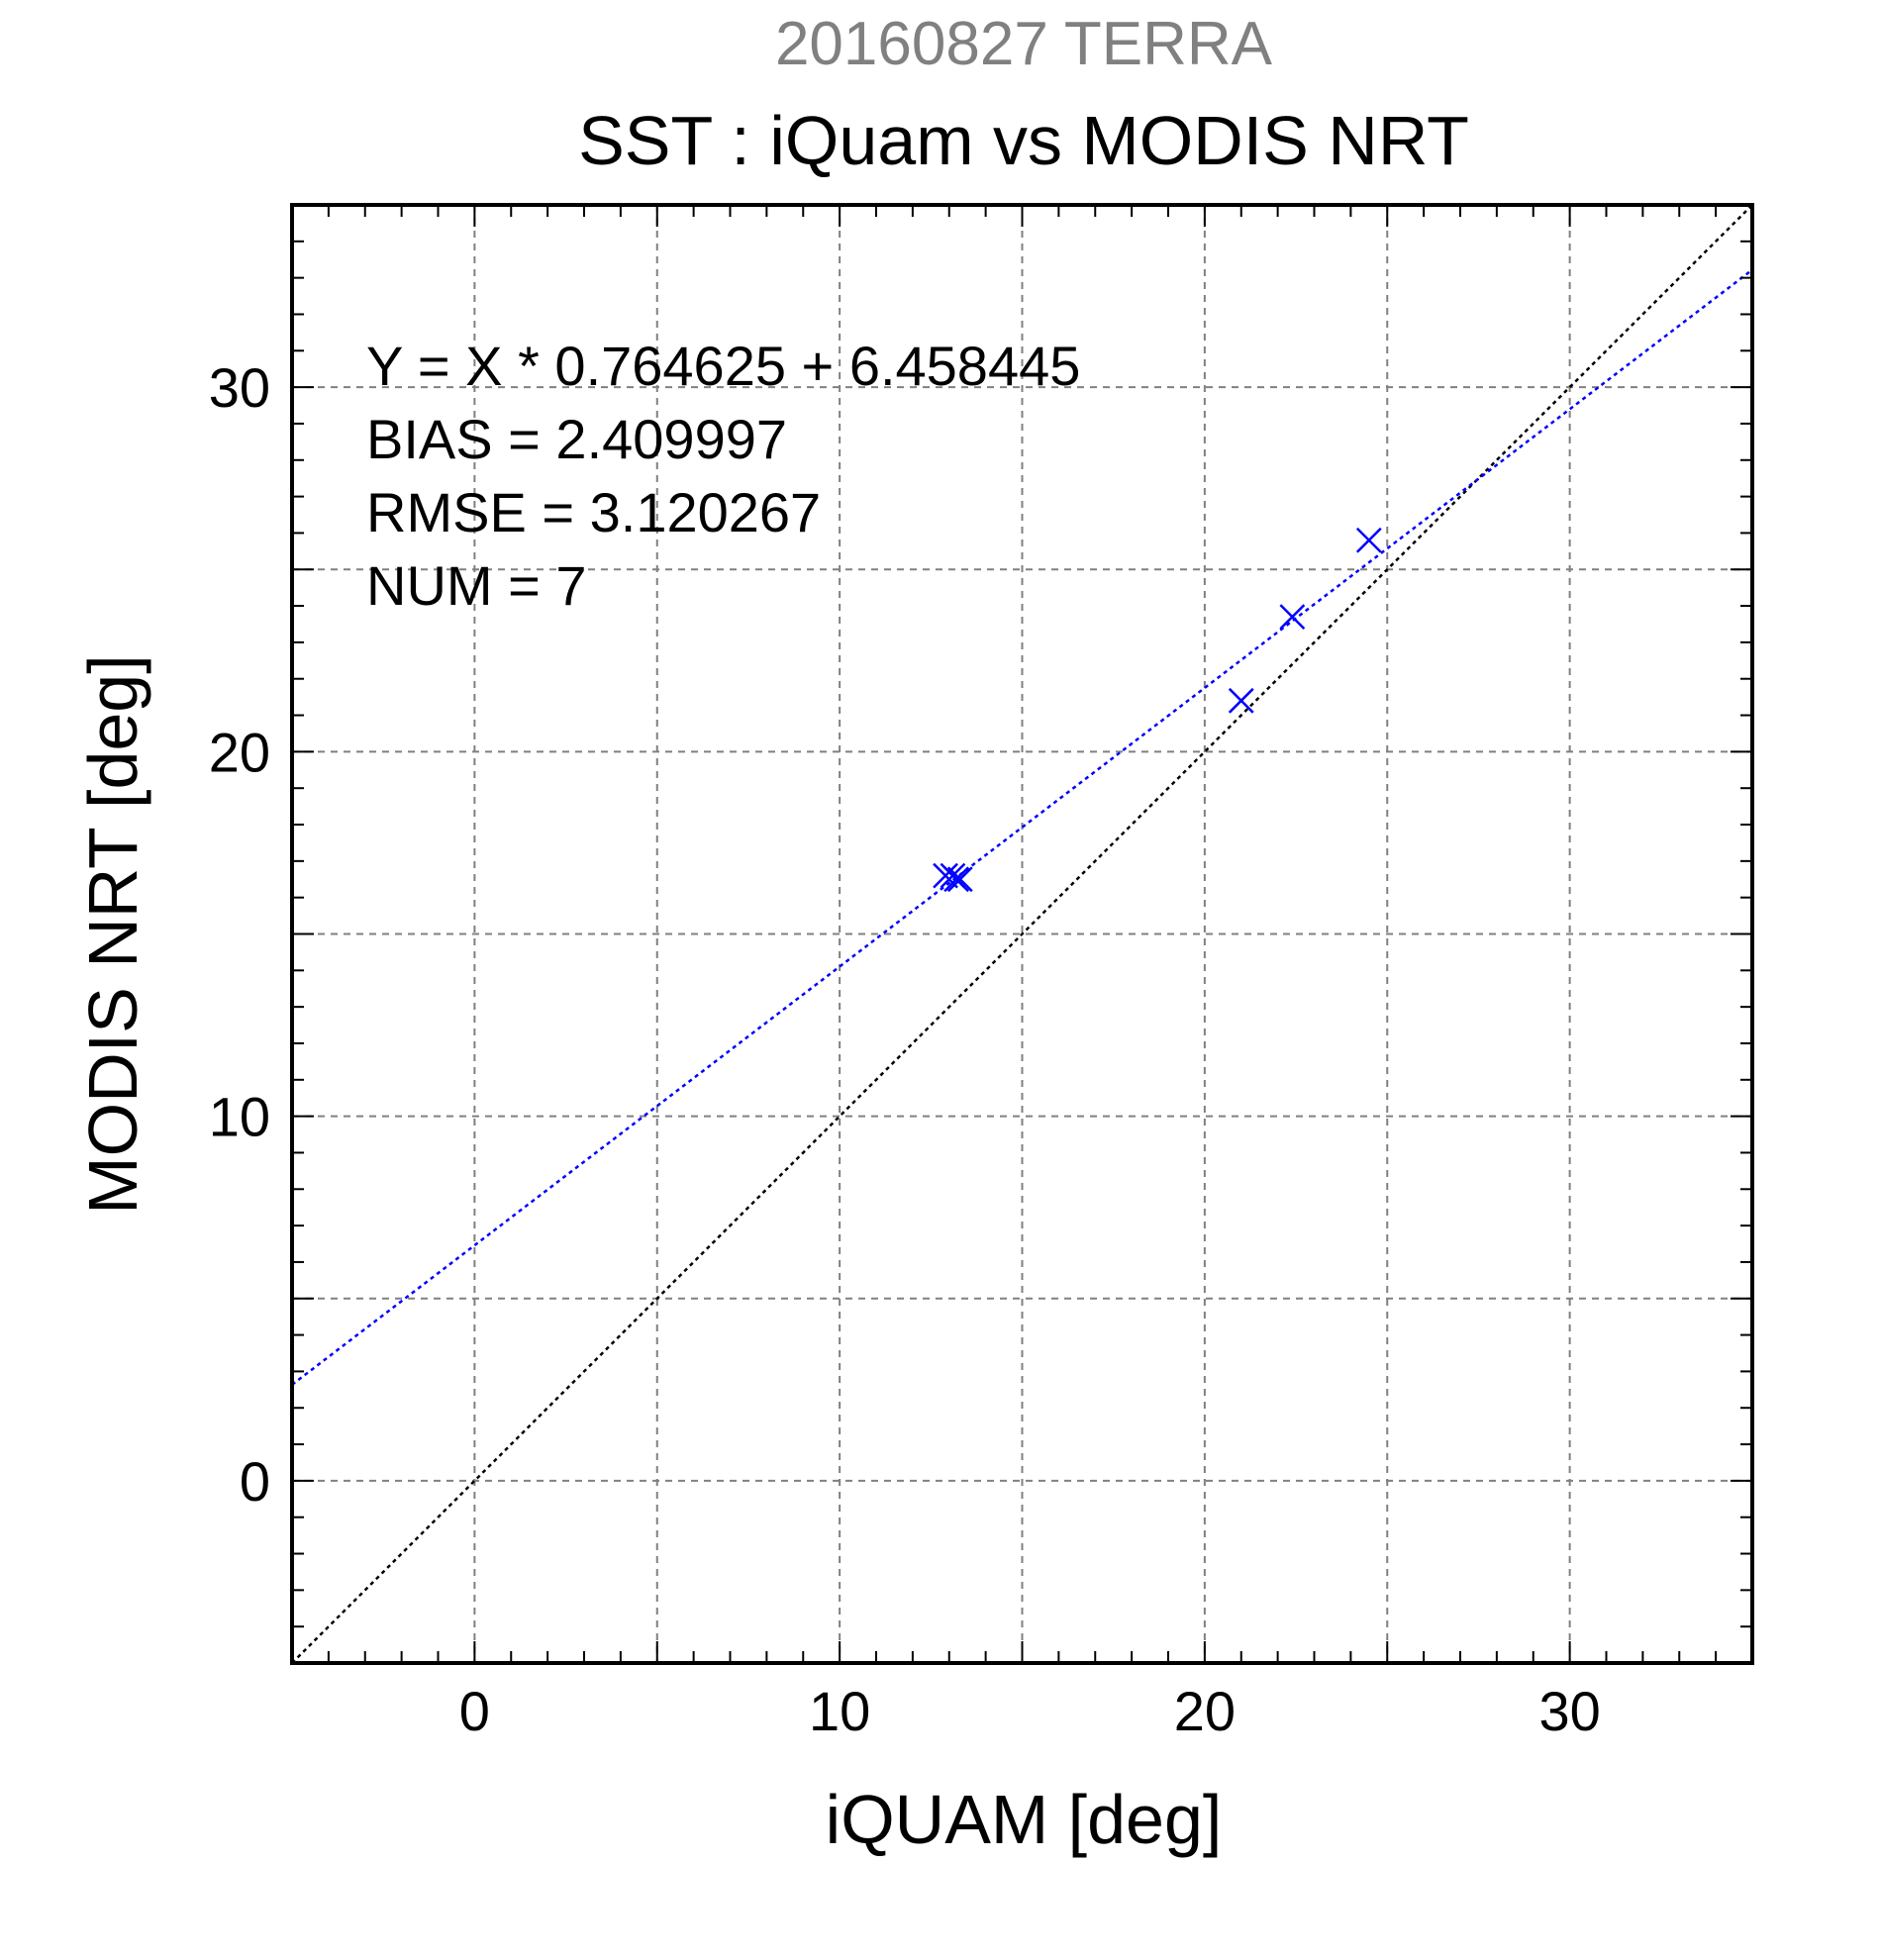 This screenshot has width=1881, height=1960. I want to click on stats-line-regression: Y = X * 0.764625 + 6.458445, so click(723, 366).